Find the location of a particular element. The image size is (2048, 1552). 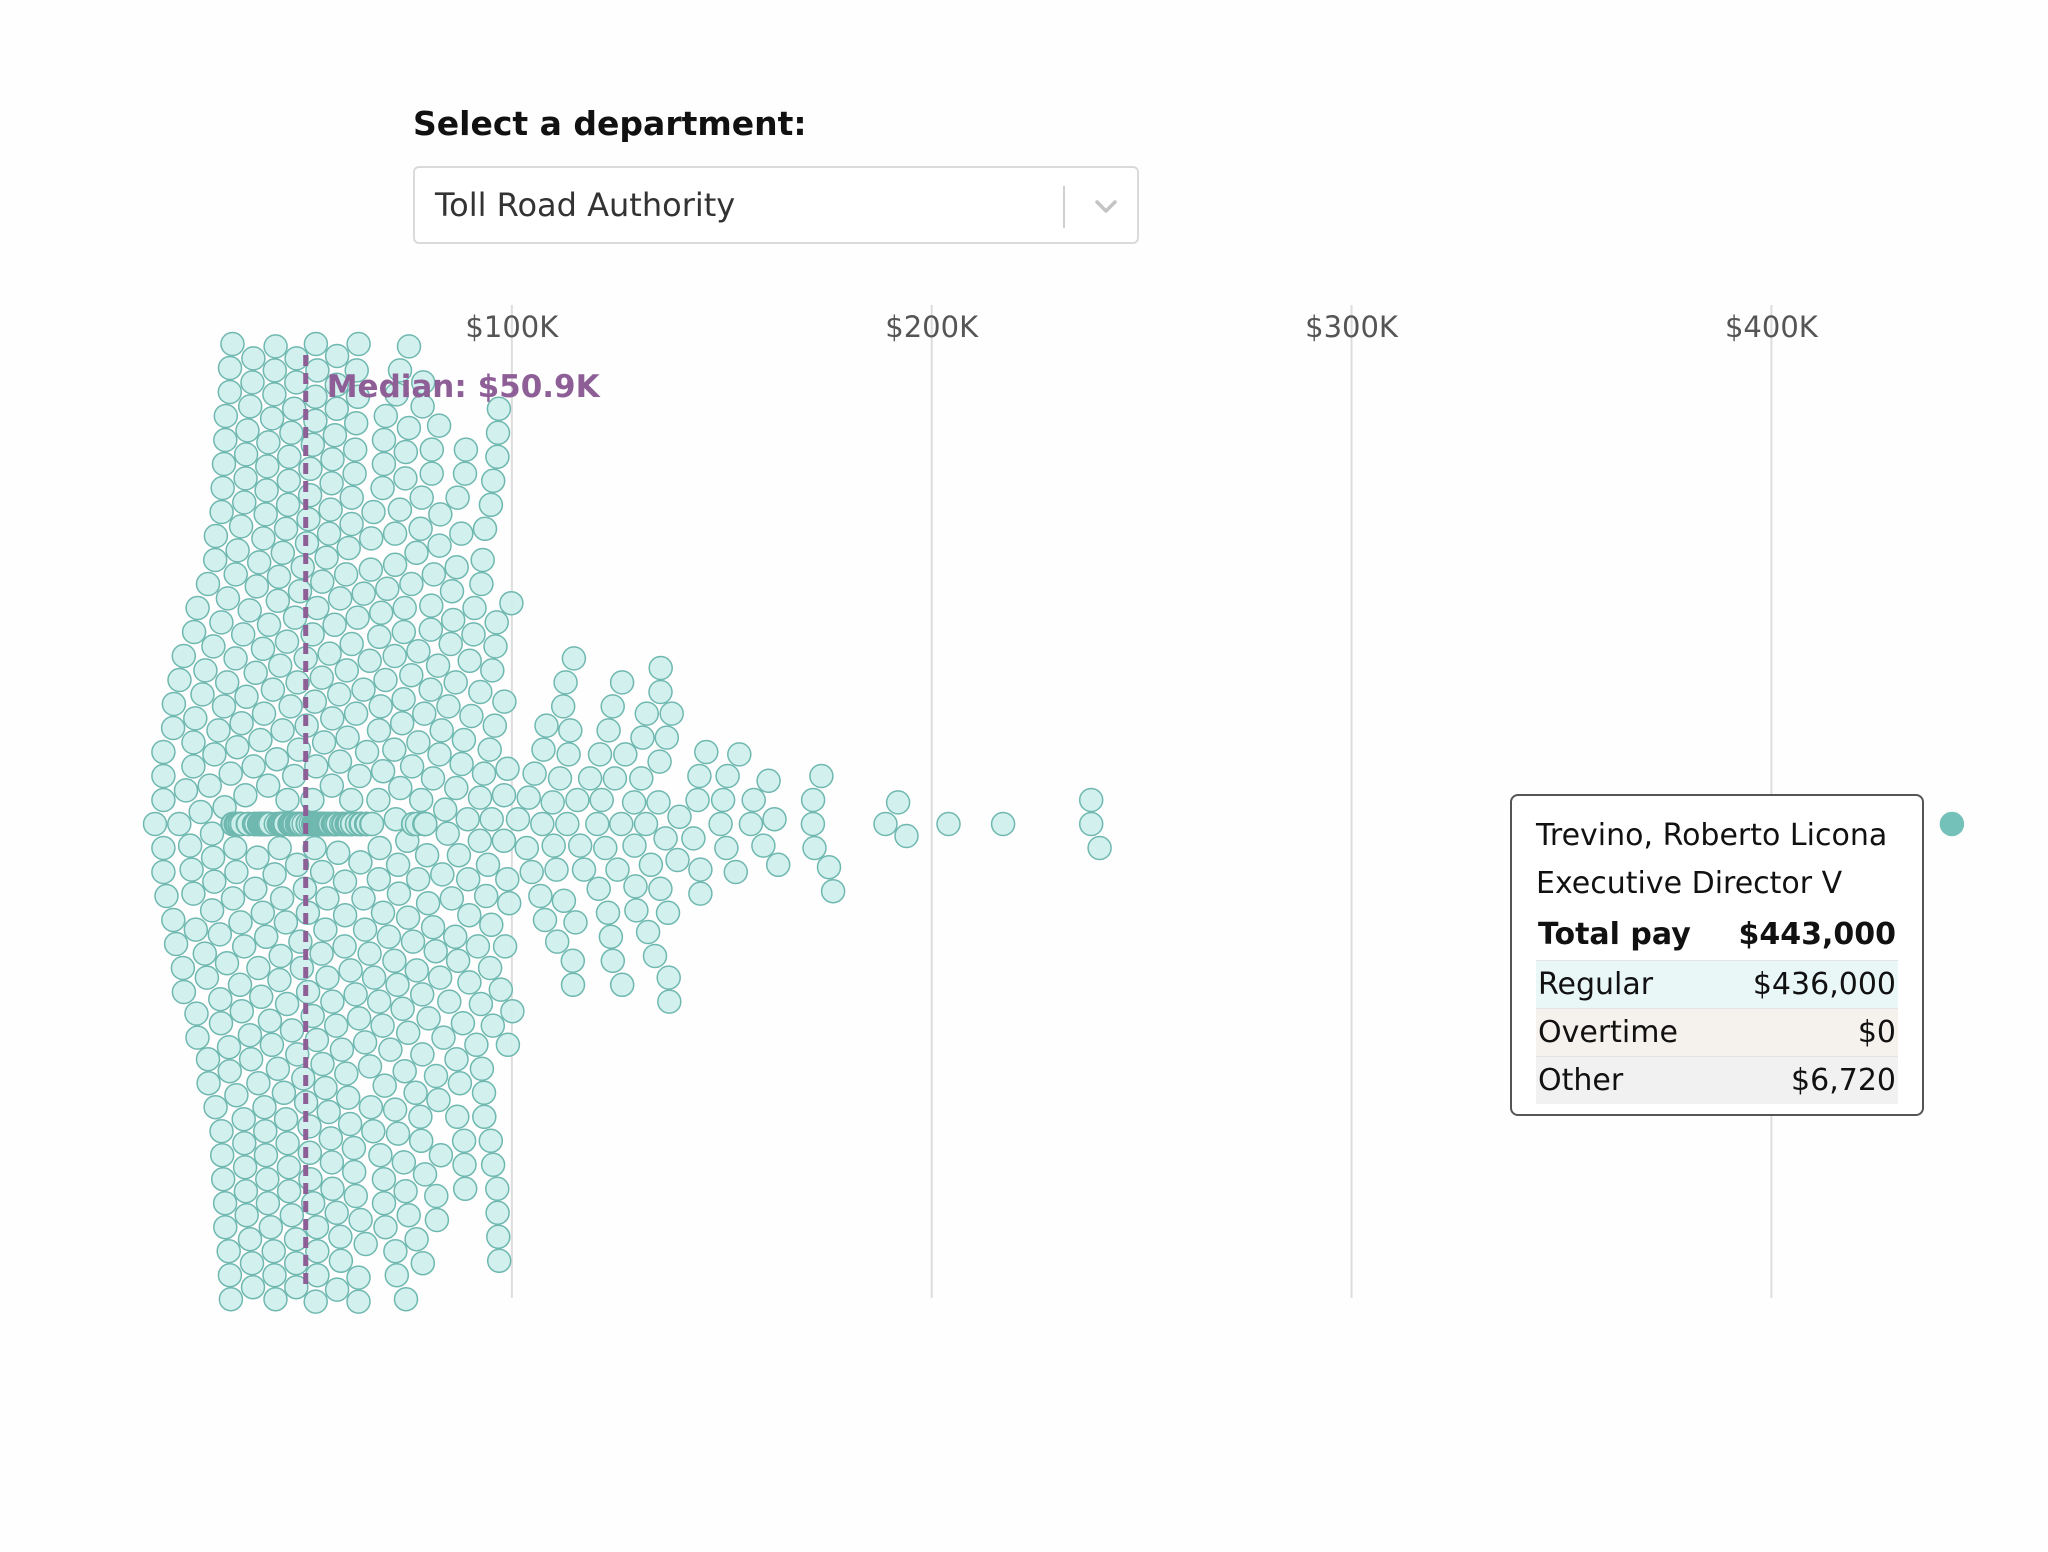

chevron-down-icon is located at coordinates (1106, 207).